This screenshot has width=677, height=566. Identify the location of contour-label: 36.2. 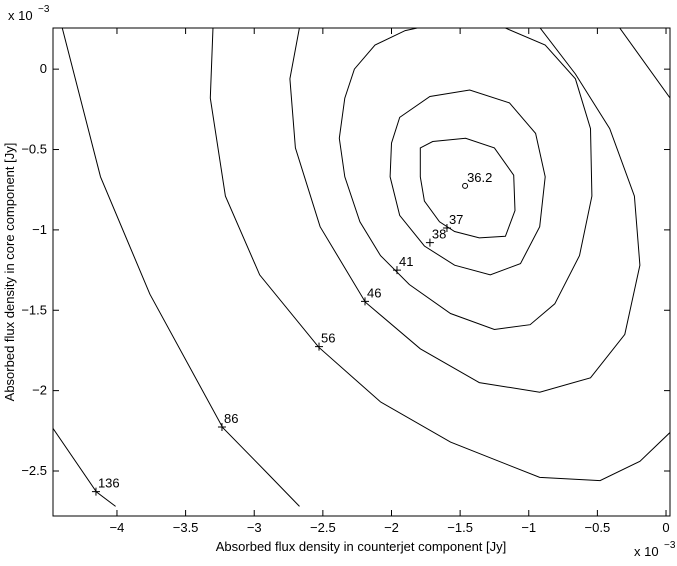
(479, 177).